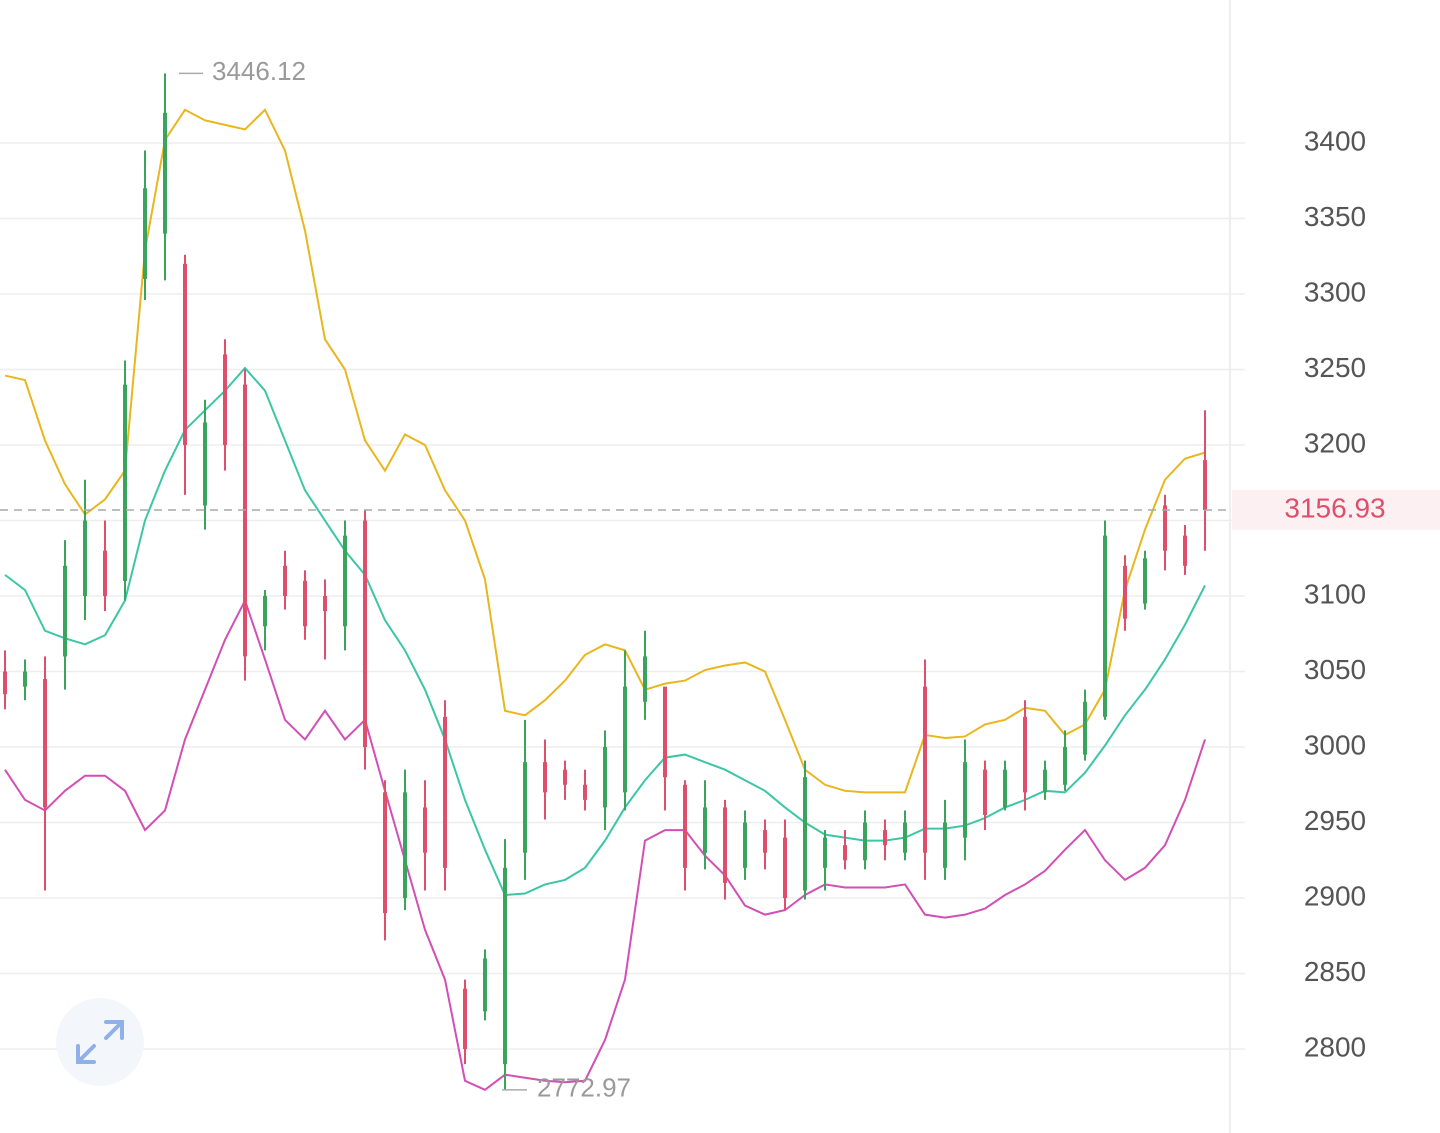  I want to click on y-tick-label: 3050, so click(1335, 669).